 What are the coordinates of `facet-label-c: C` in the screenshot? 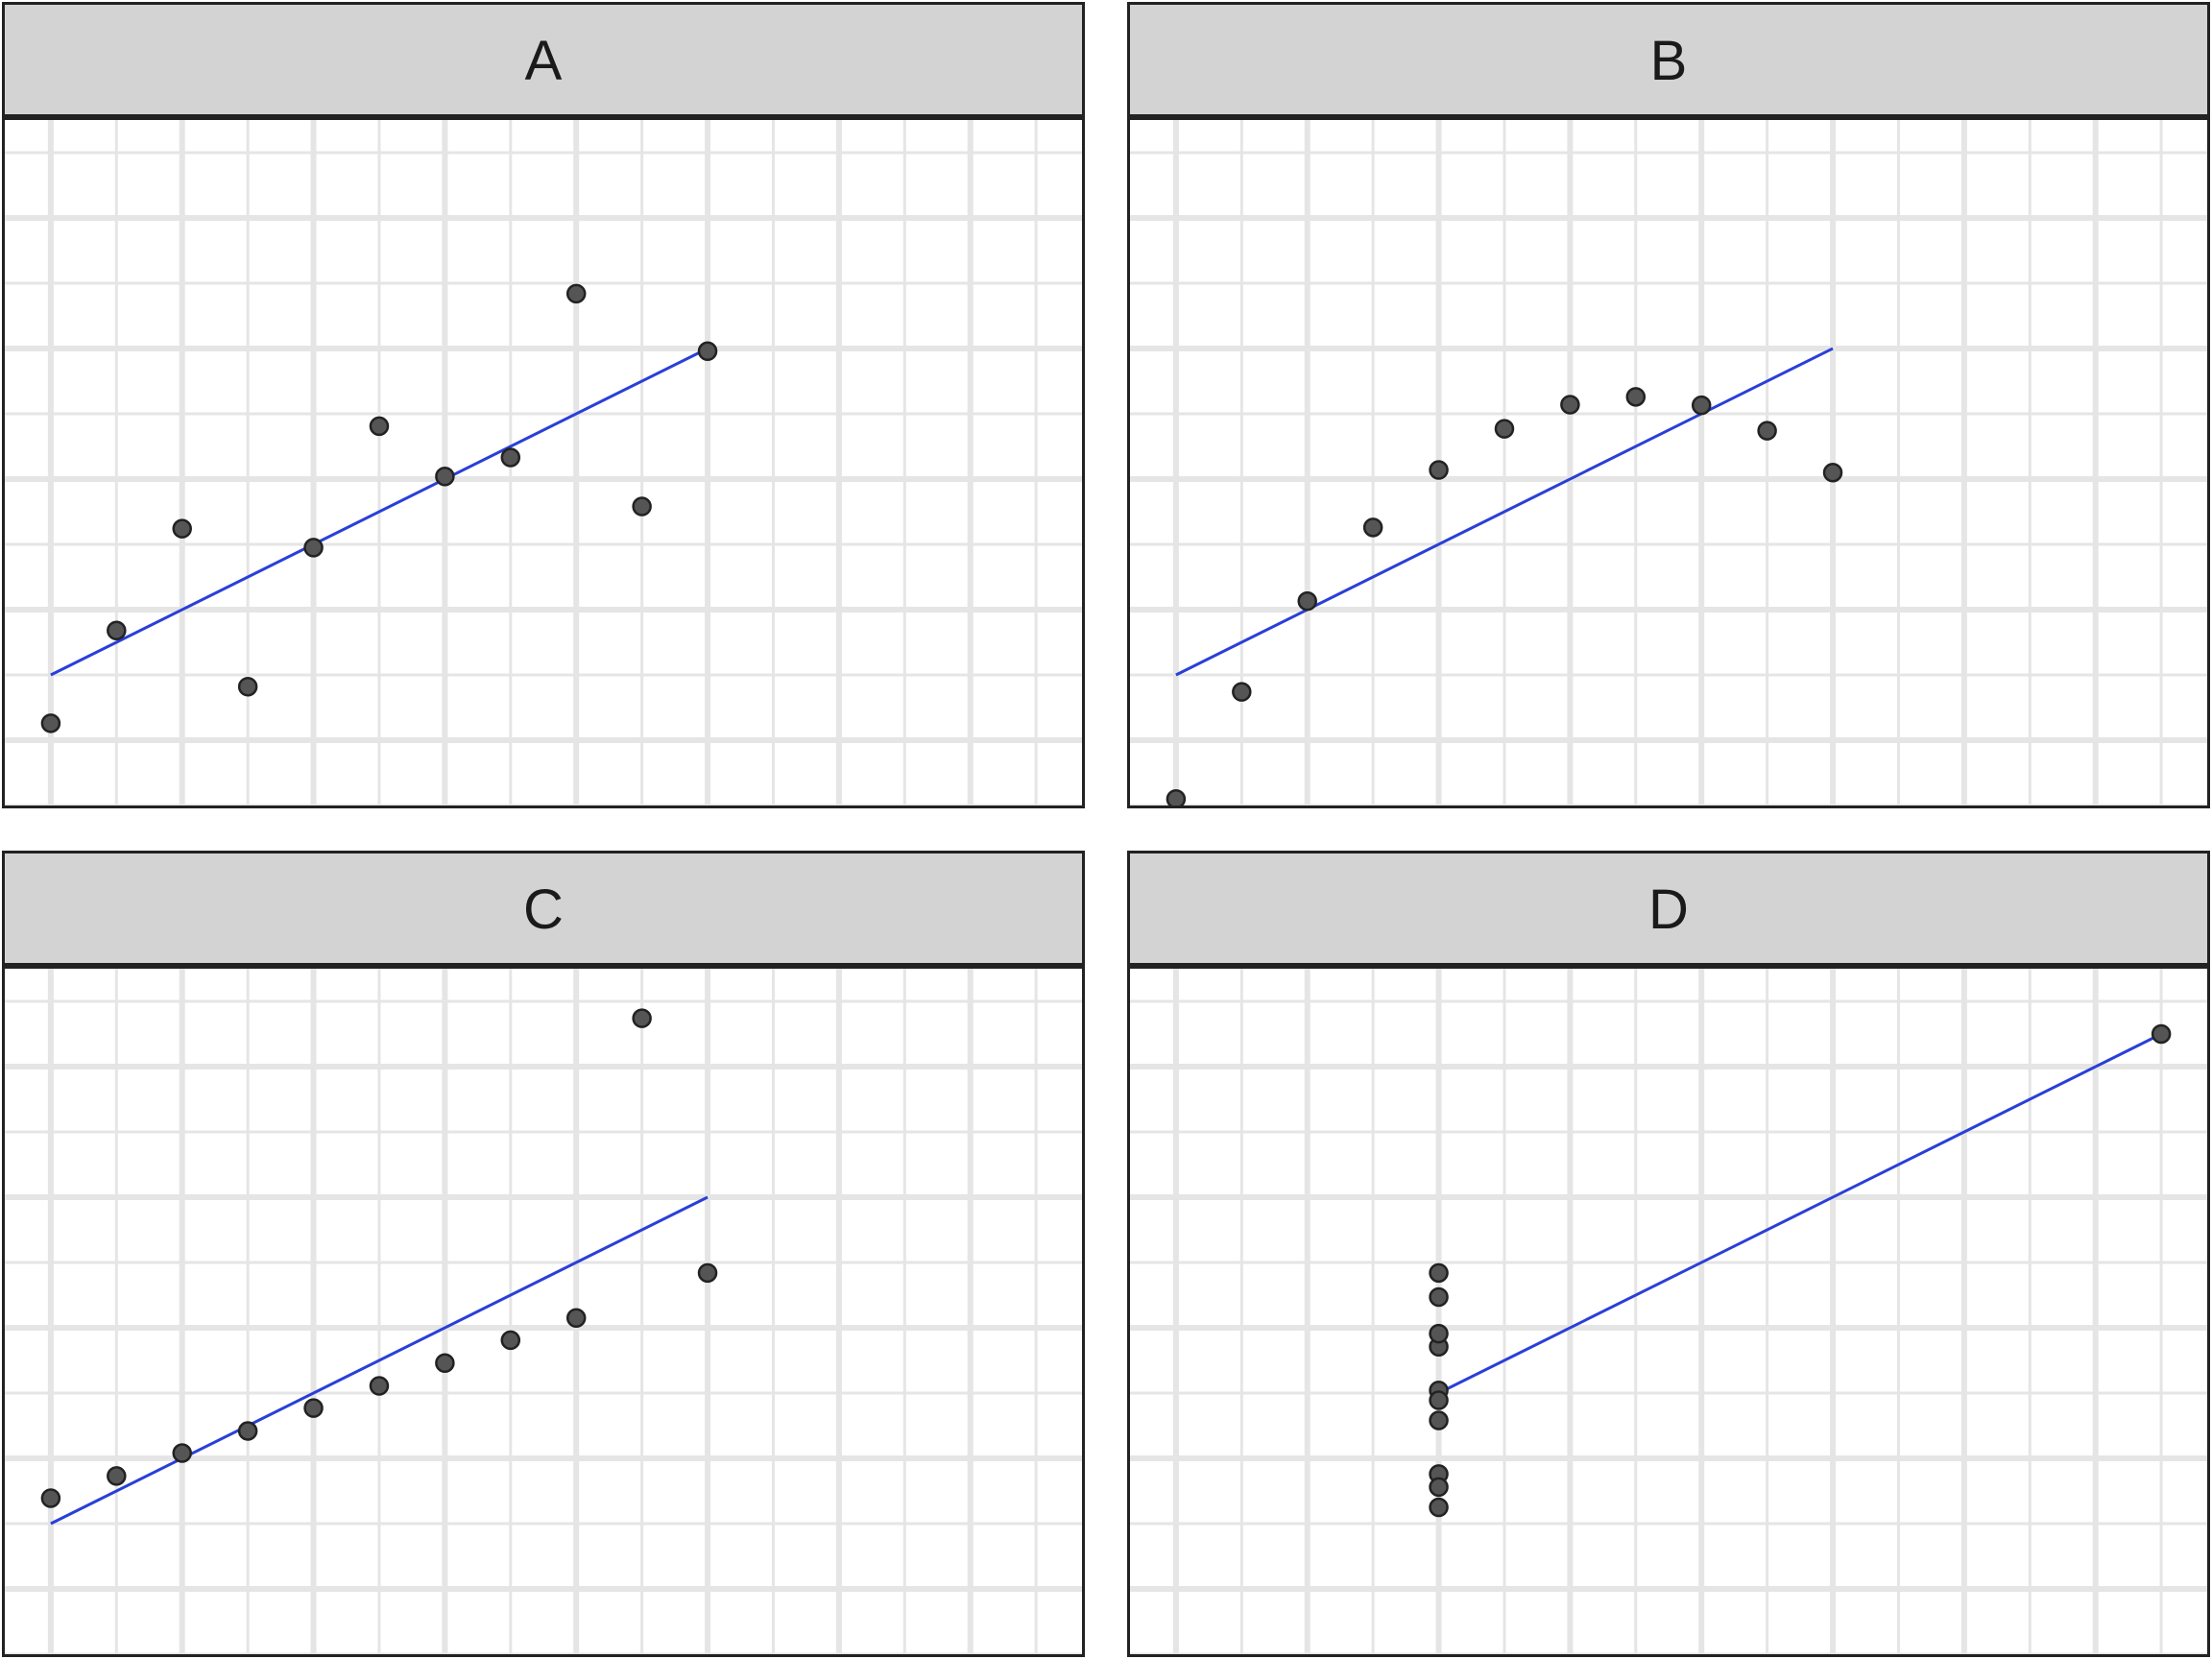 It's located at (543, 910).